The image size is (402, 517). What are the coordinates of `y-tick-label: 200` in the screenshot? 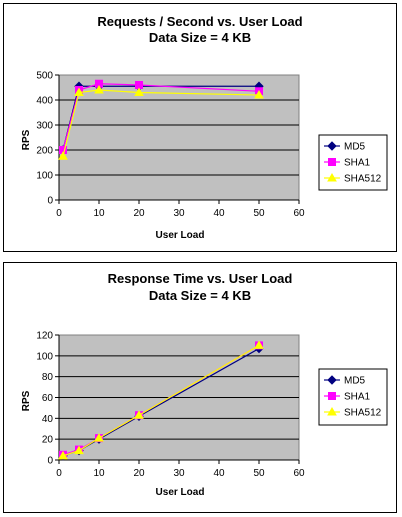 It's located at (44, 151).